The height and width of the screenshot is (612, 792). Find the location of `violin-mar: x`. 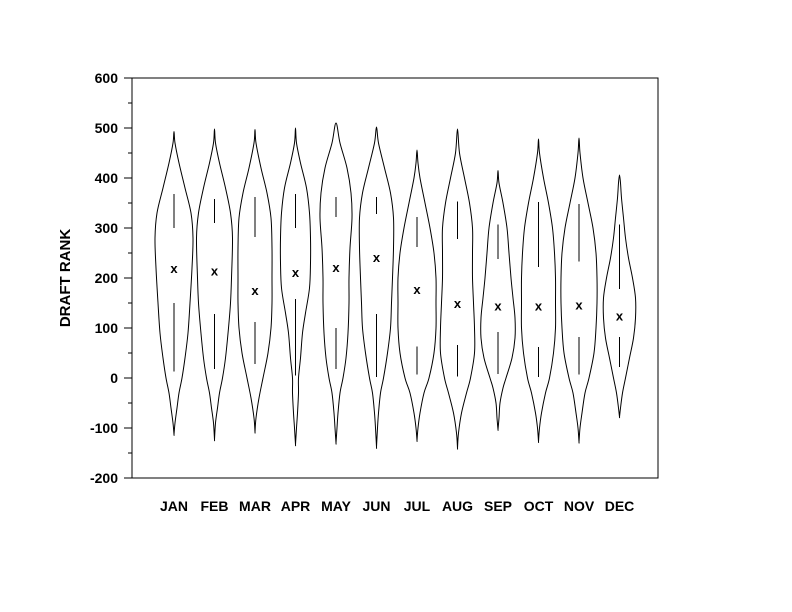

violin-mar: x is located at coordinates (255, 281).